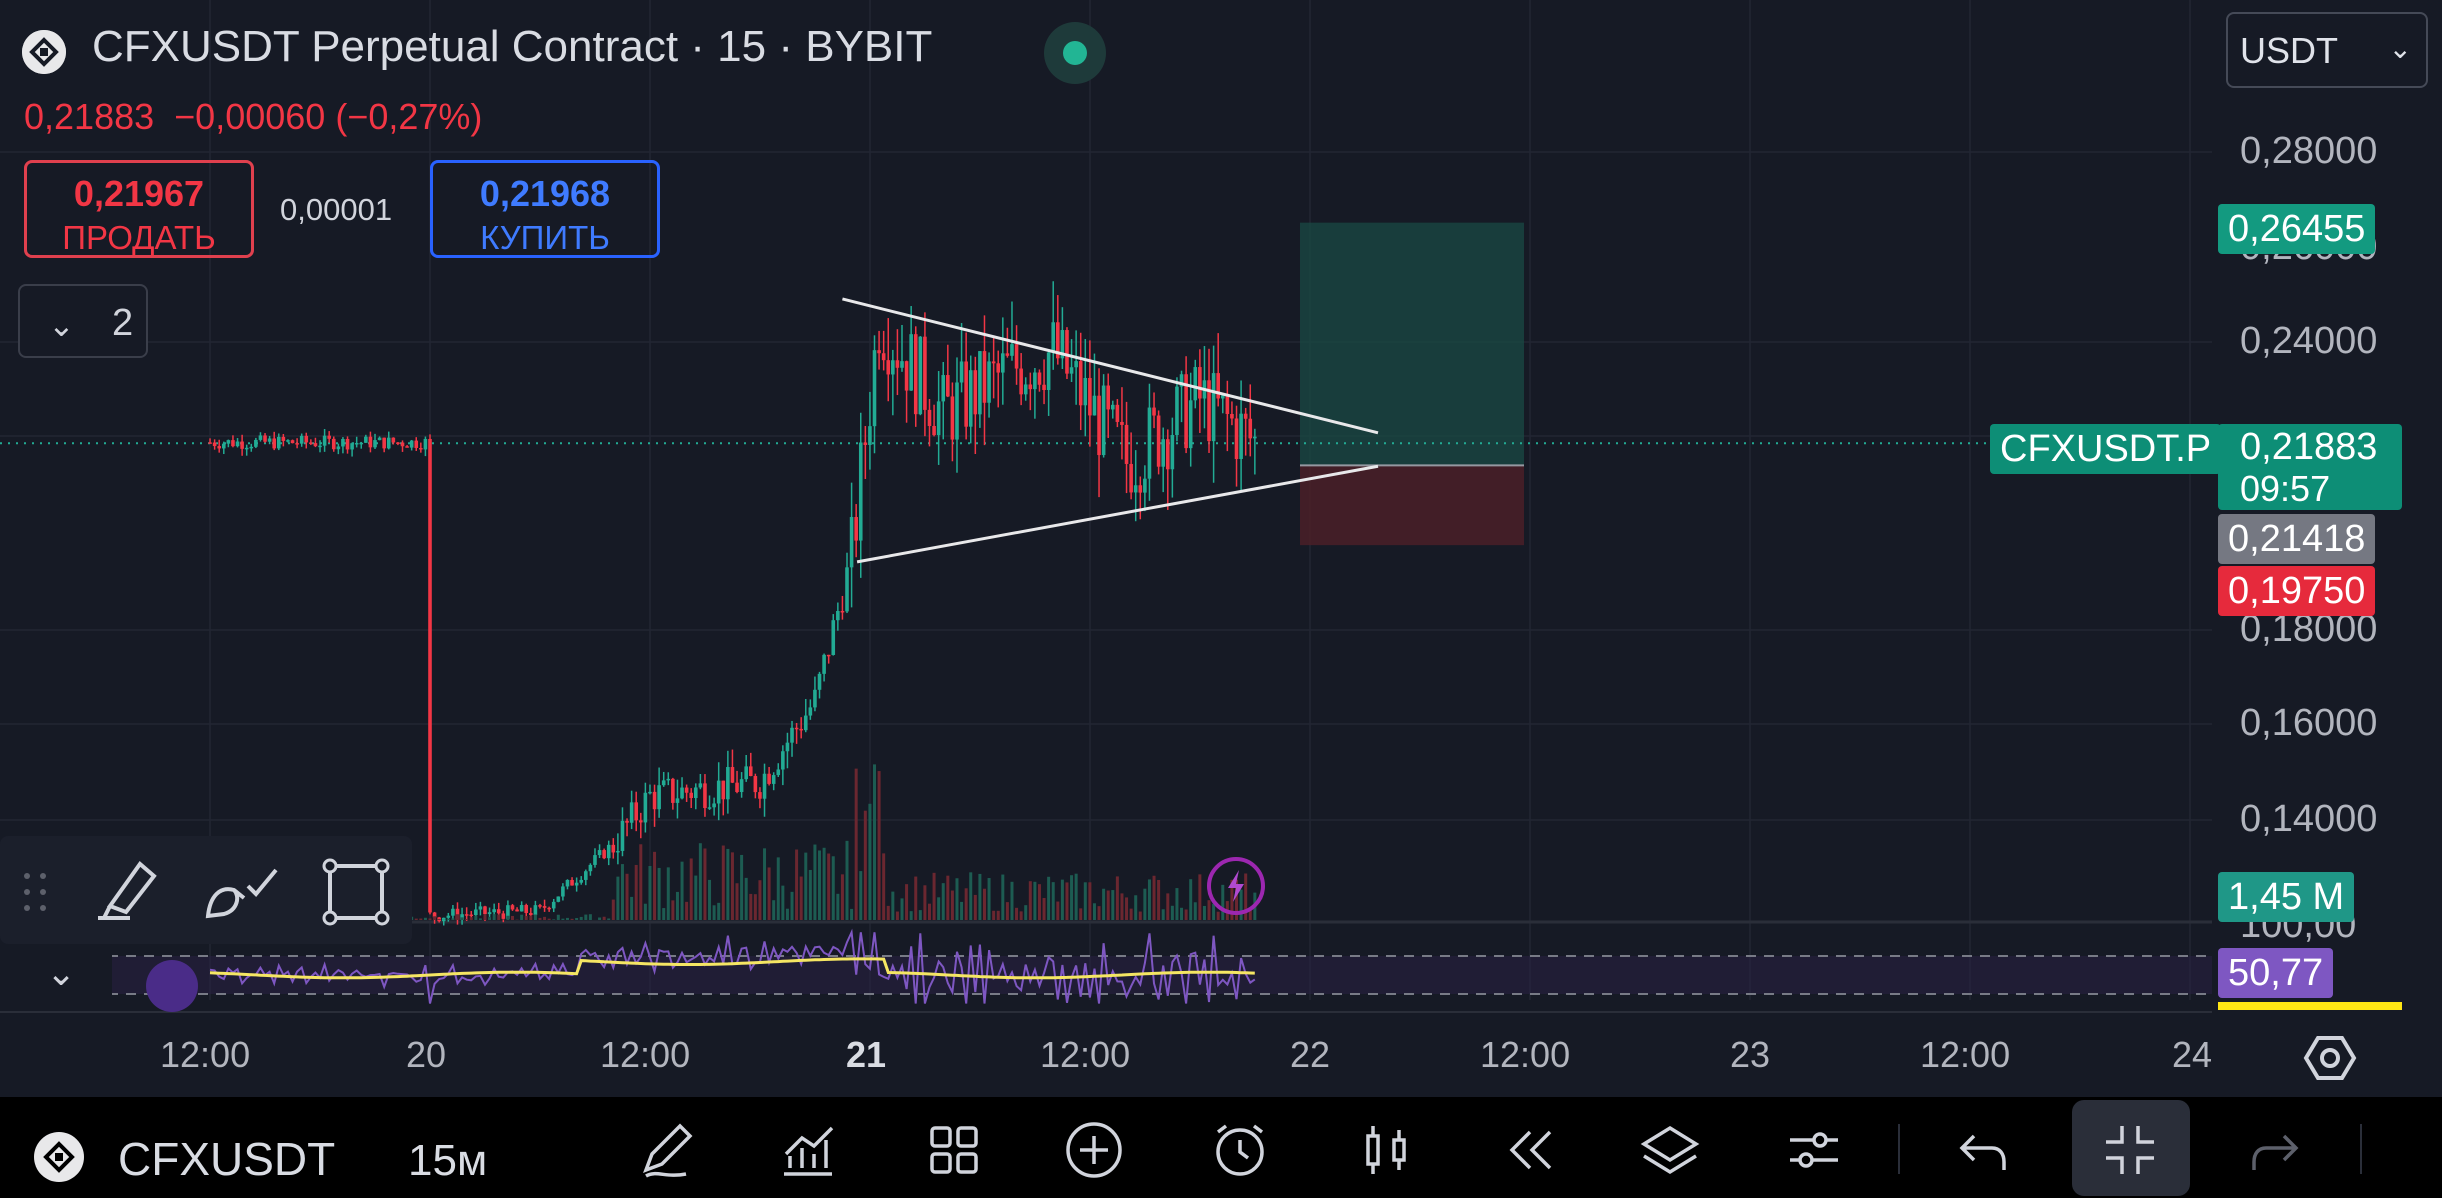 Image resolution: width=2442 pixels, height=1198 pixels. Describe the element at coordinates (1236, 886) in the screenshot. I see `lightning-icon` at that location.